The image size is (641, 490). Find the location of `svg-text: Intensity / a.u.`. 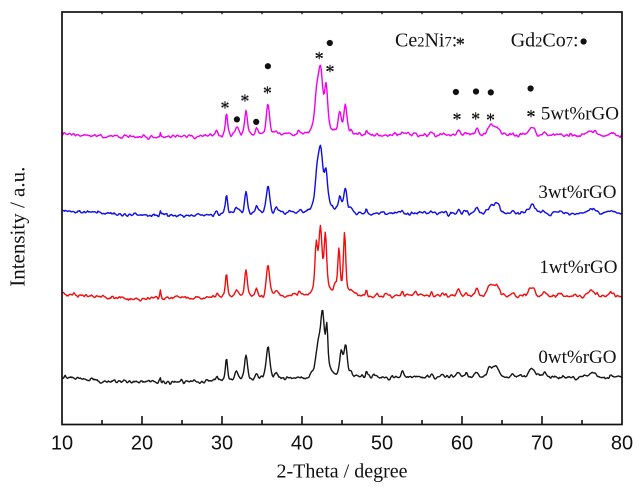

svg-text: Intensity / a.u. is located at coordinates (18, 227).